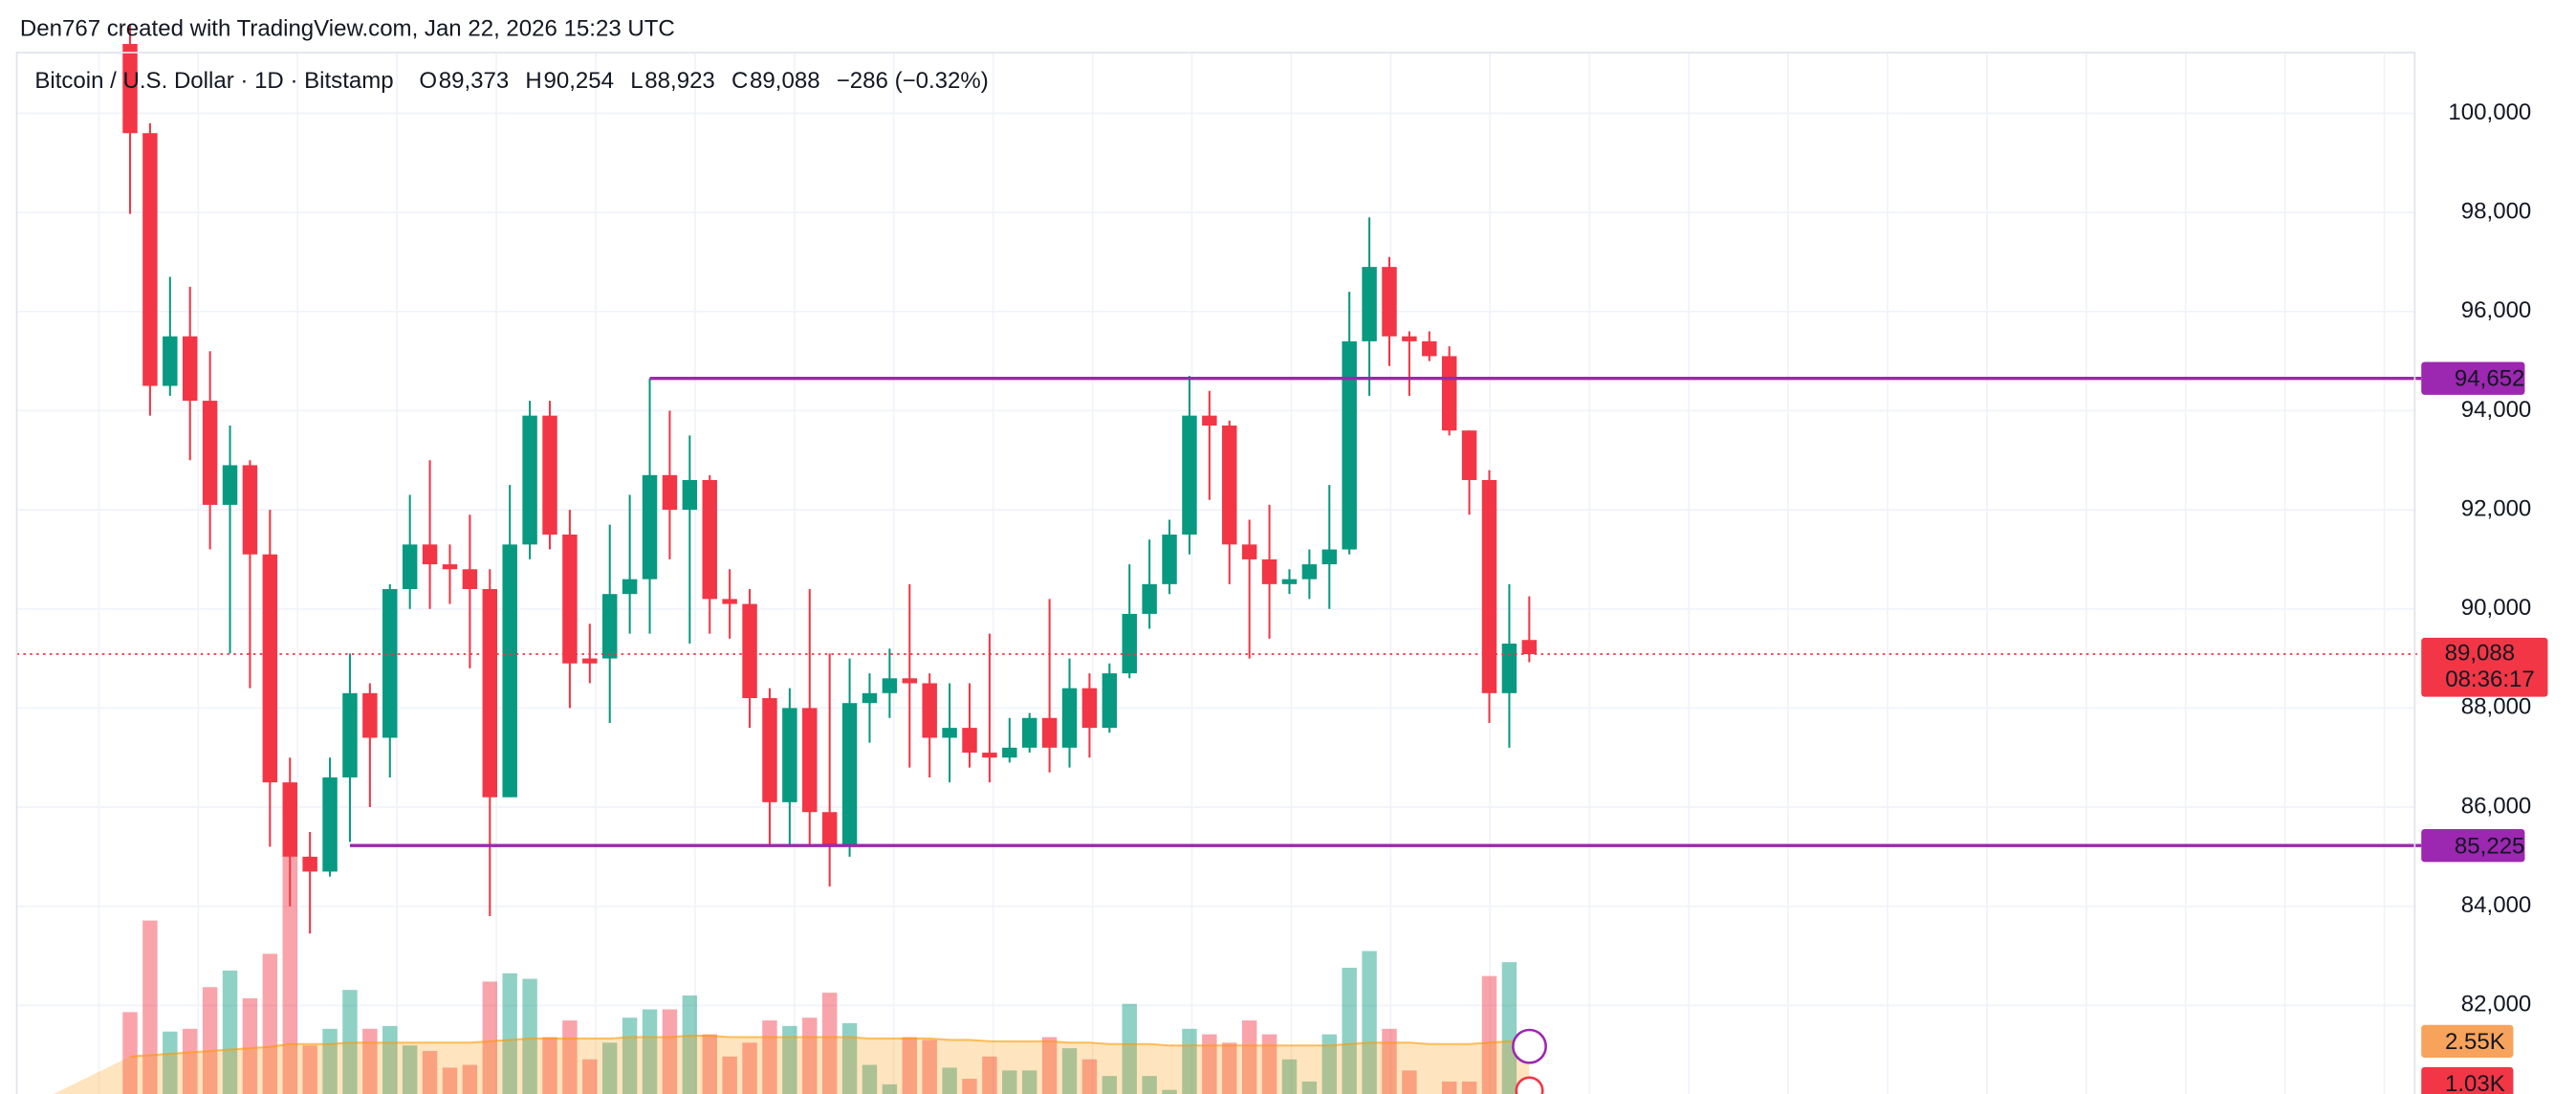  I want to click on legend-key: L, so click(636, 81).